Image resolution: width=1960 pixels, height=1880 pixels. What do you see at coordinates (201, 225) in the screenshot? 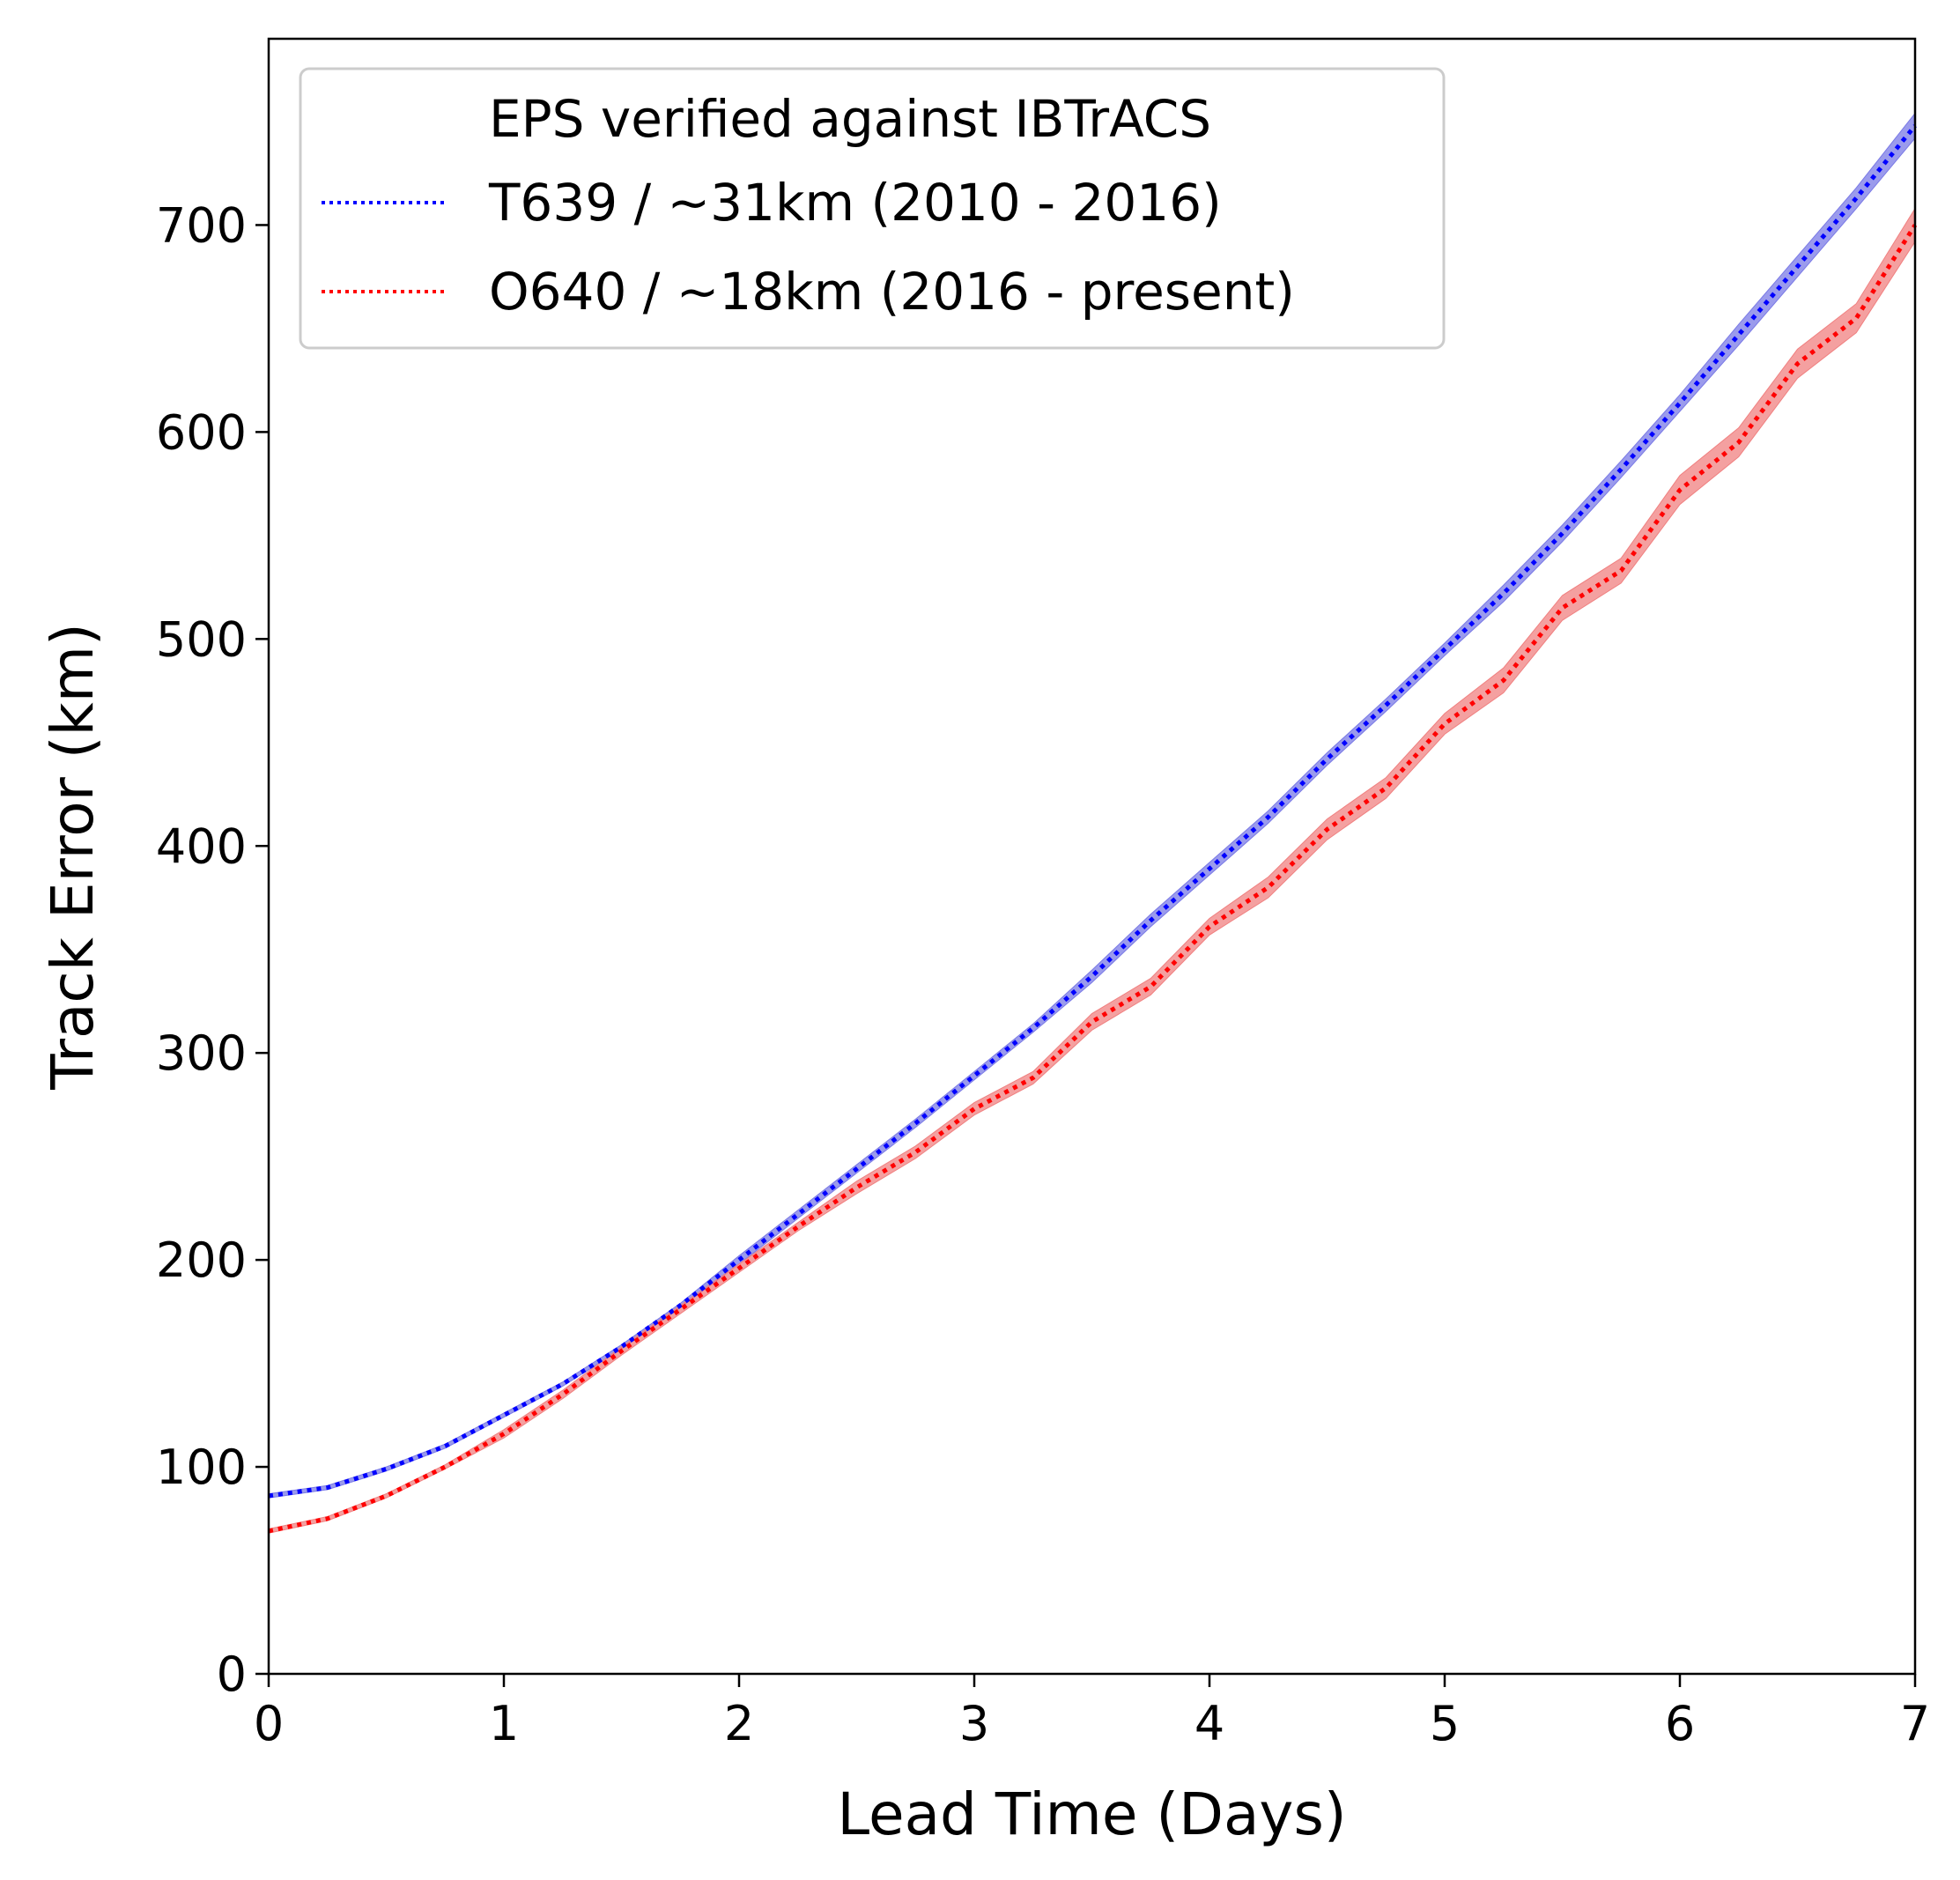
I see `y-tick-label: 700` at bounding box center [201, 225].